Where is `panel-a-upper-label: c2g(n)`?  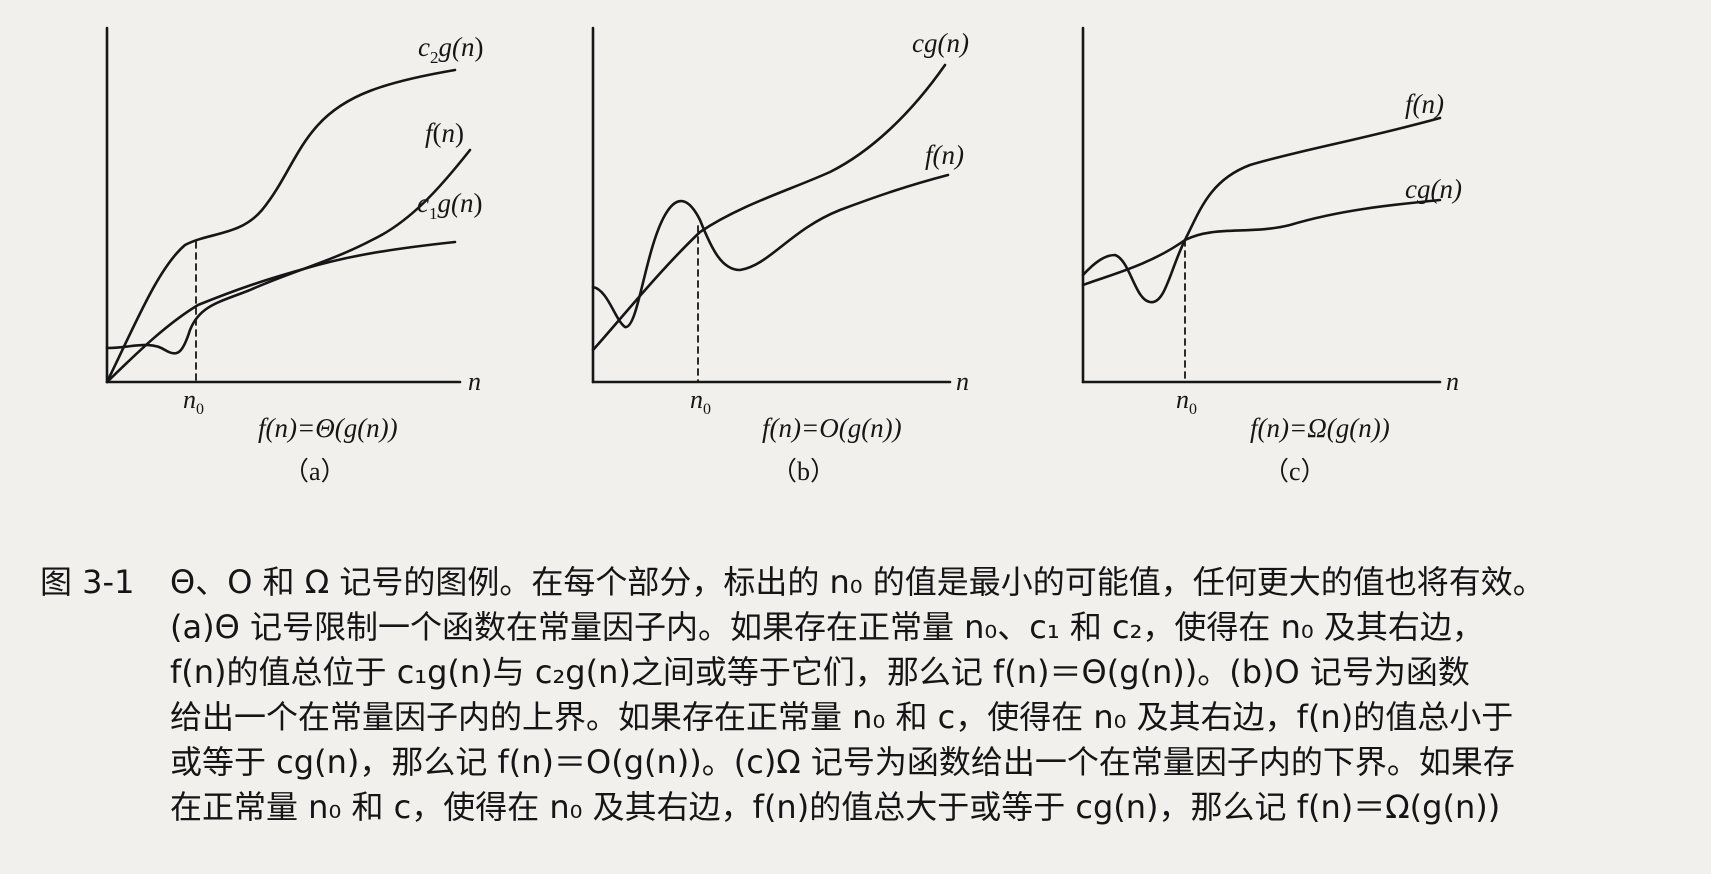 panel-a-upper-label: c2g(n) is located at coordinates (450, 49).